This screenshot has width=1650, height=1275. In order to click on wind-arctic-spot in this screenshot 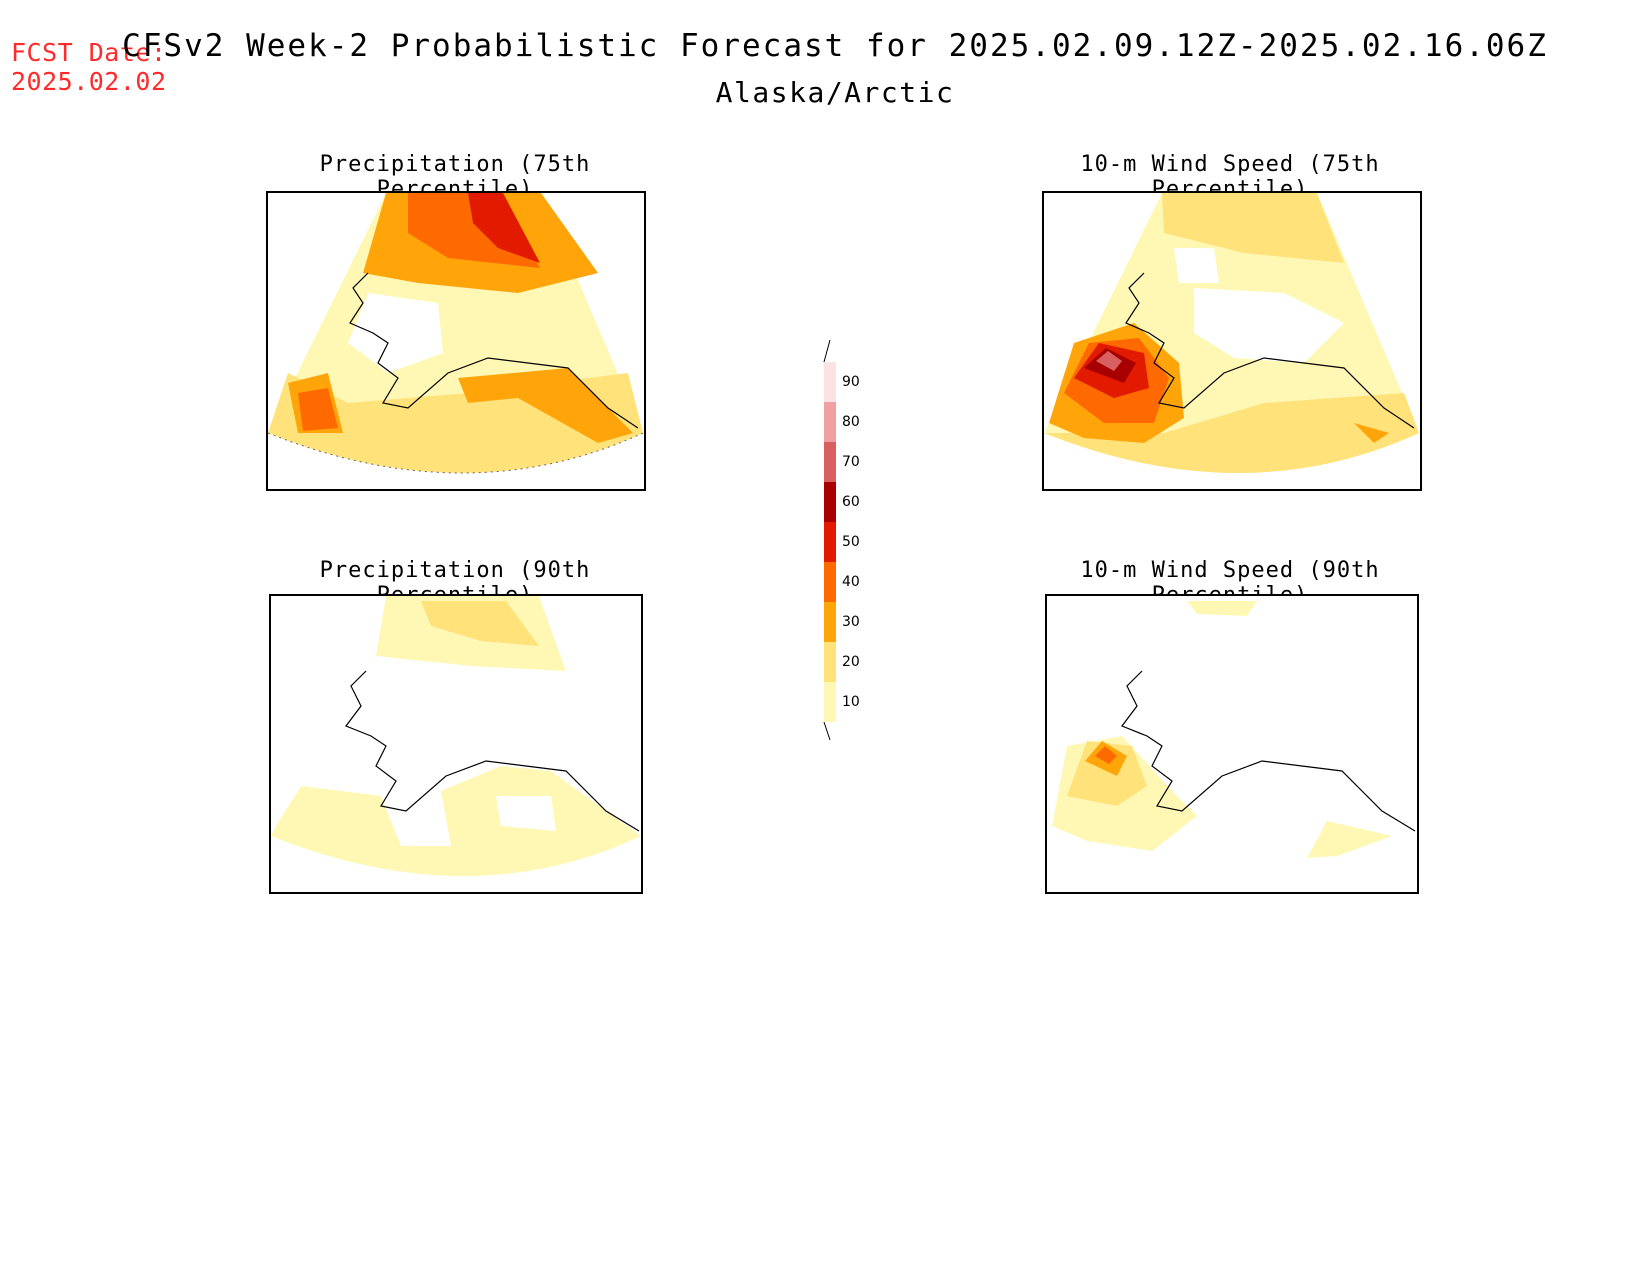, I will do `click(1222, 608)`.